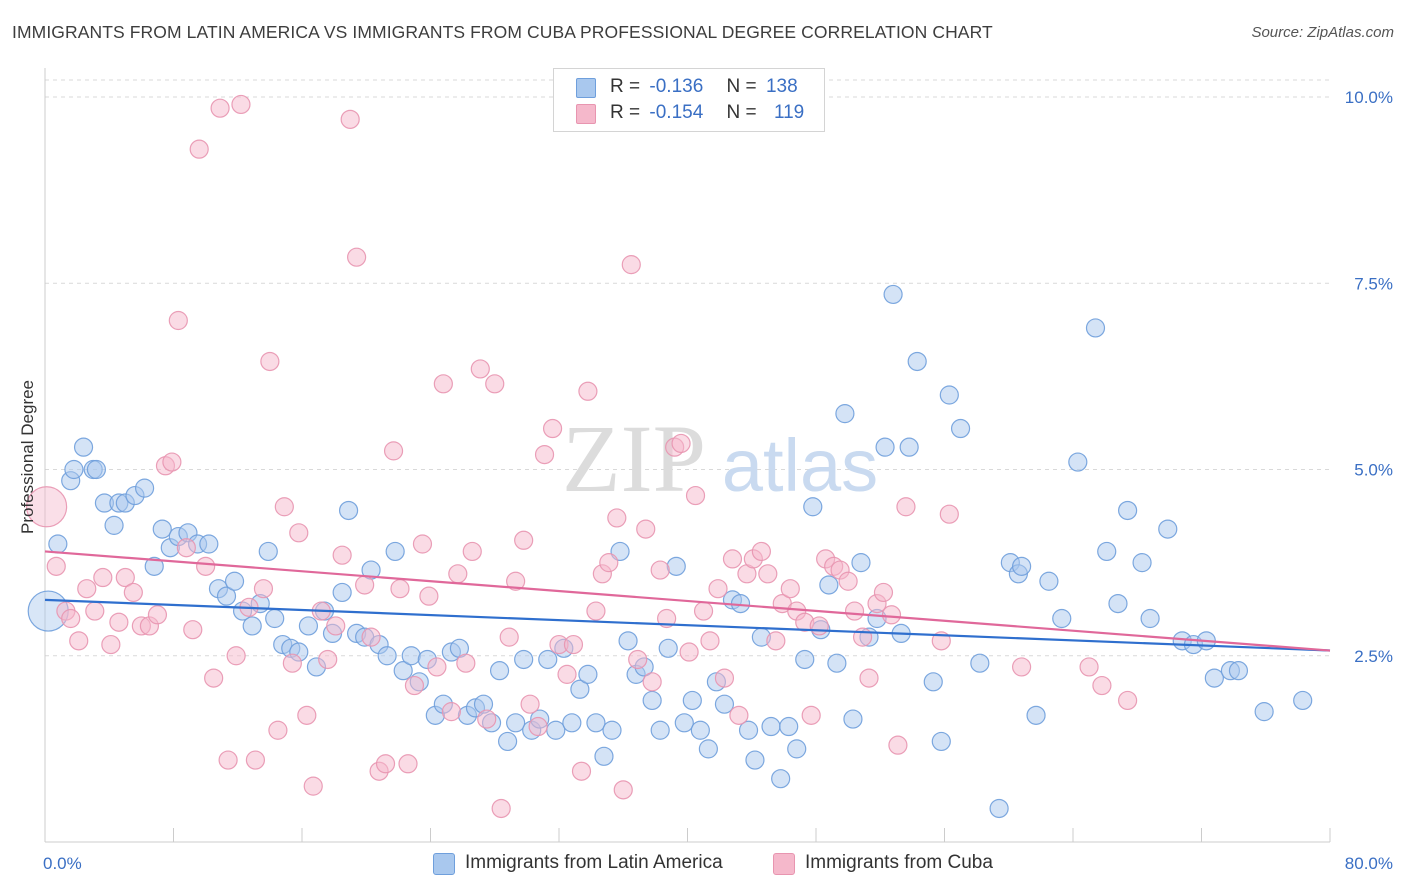 The height and width of the screenshot is (892, 1406). What do you see at coordinates (586, 88) in the screenshot?
I see `legend-swatch-blue` at bounding box center [586, 88].